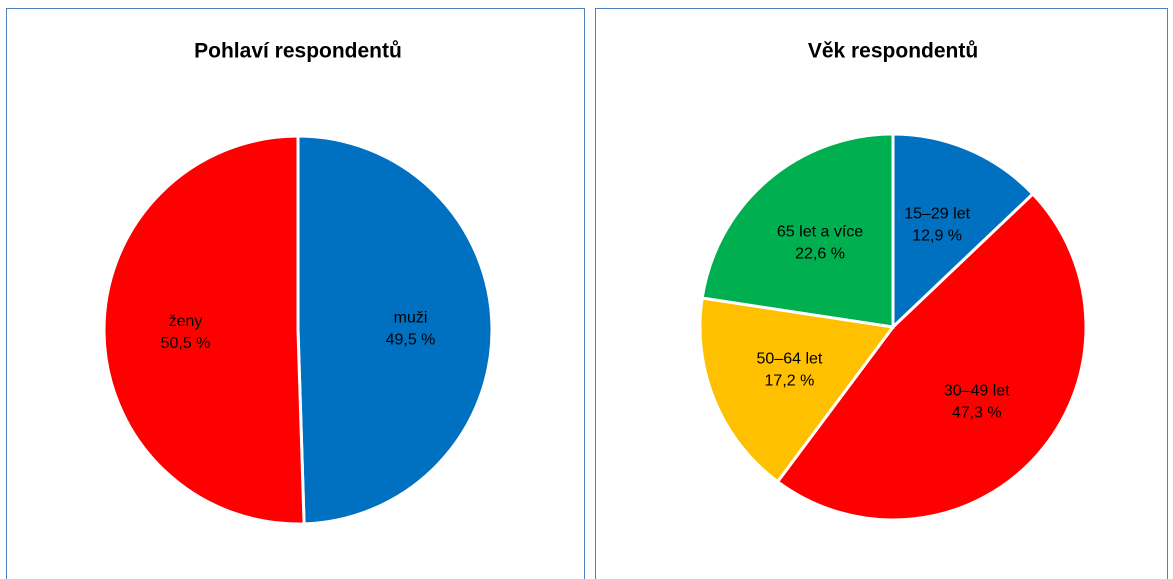 Image resolution: width=1173 pixels, height=579 pixels. Describe the element at coordinates (893, 51) in the screenshot. I see `chart-title: Věk respondentů` at that location.